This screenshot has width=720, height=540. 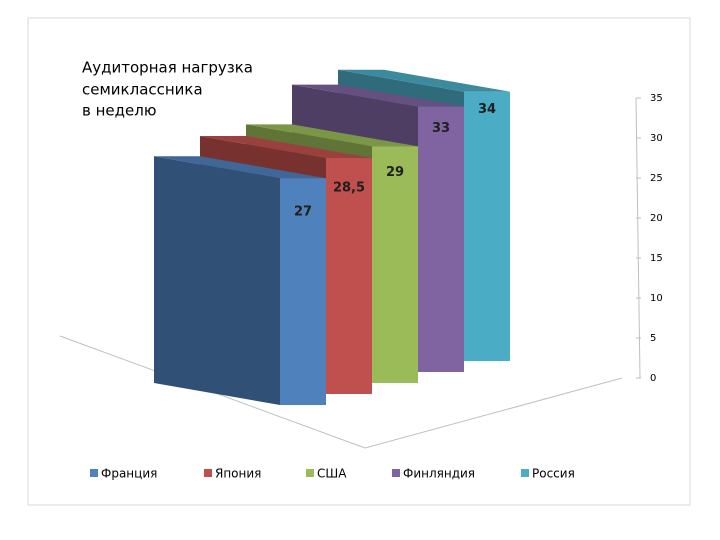 What do you see at coordinates (653, 338) in the screenshot?
I see `y-tick-label: 5` at bounding box center [653, 338].